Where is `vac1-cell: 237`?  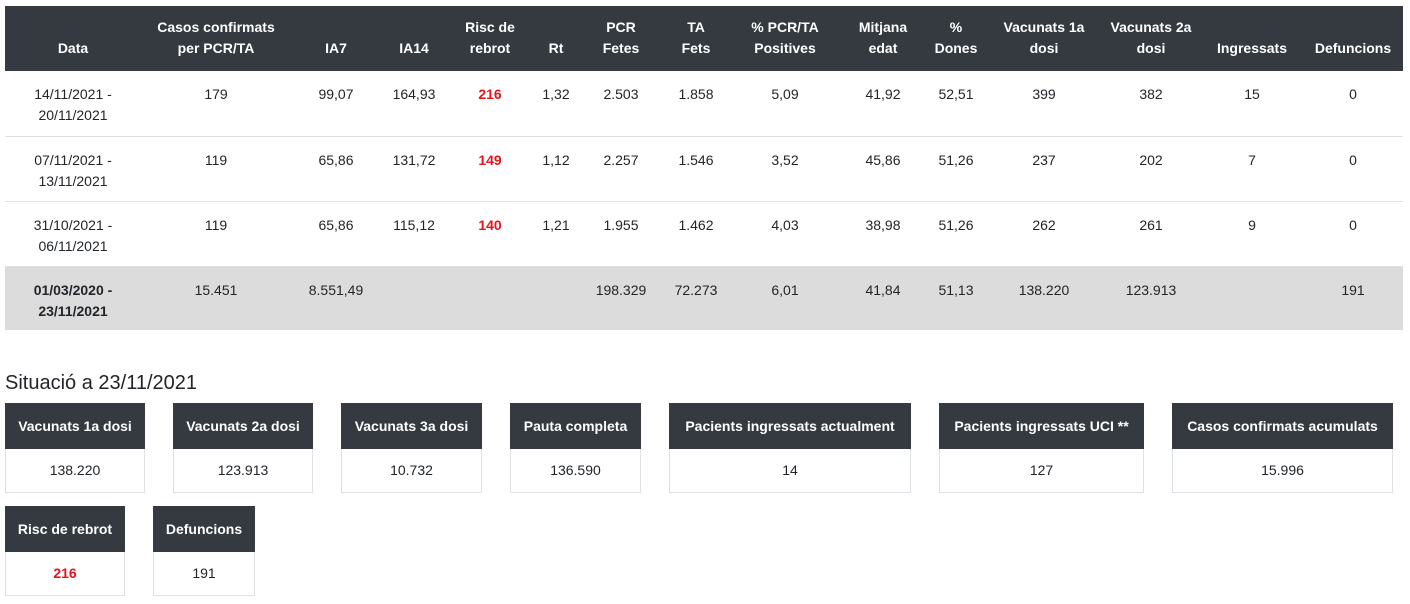 vac1-cell: 237 is located at coordinates (1044, 169).